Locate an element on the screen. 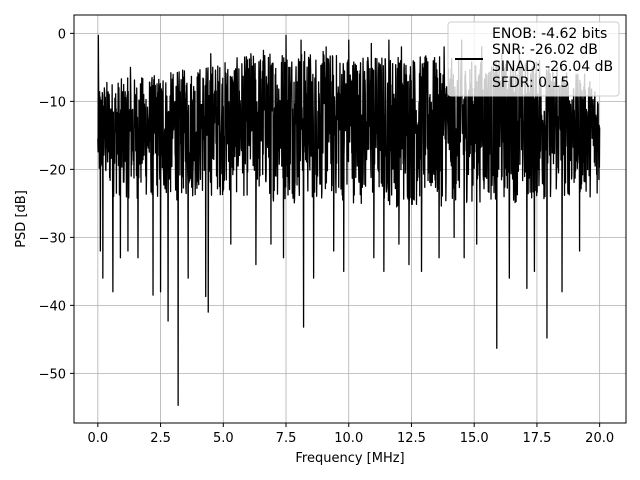  legend-entry-snr: SNR: -26.02 dB is located at coordinates (545, 50).